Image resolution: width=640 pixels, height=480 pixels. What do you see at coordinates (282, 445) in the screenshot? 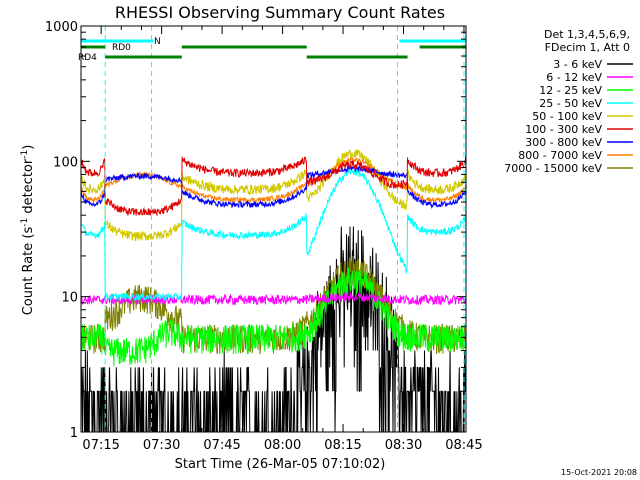
I see `x-tick-label-3: 08:00` at bounding box center [282, 445].